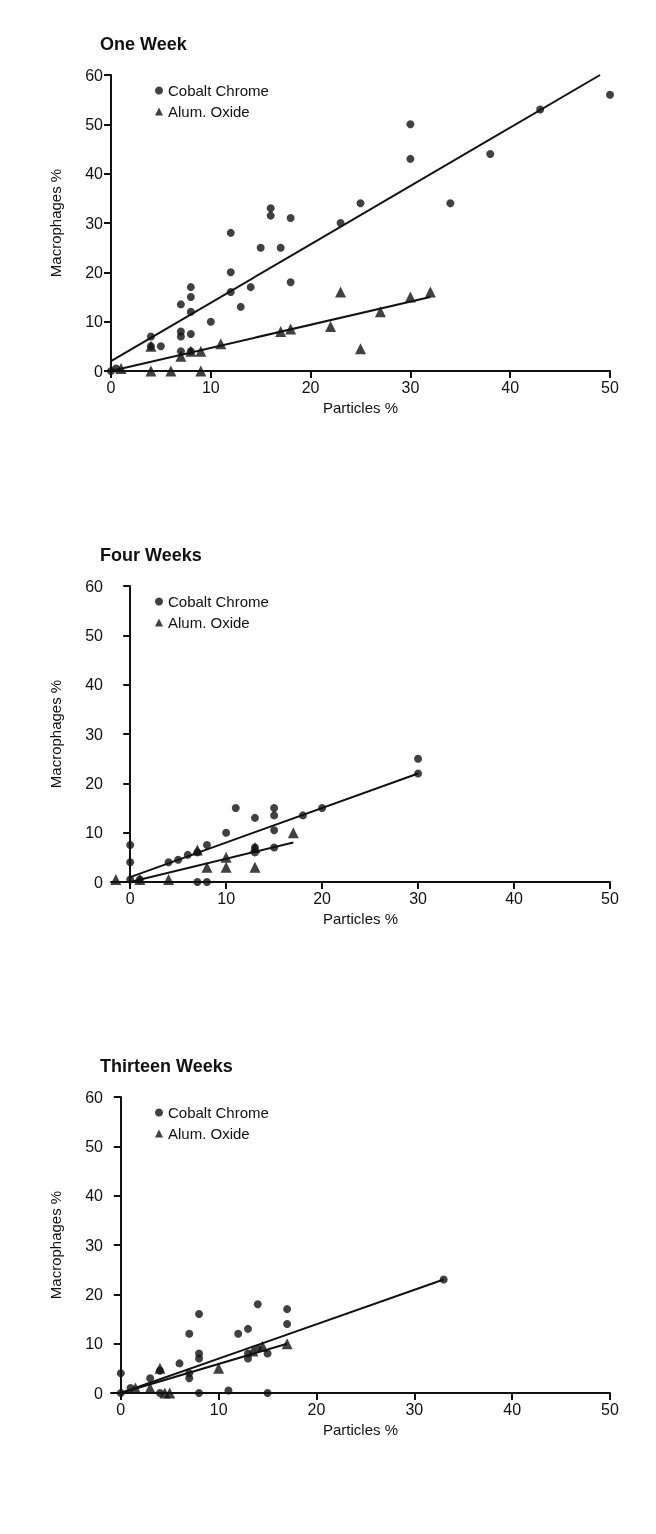 This screenshot has width=656, height=1534. I want to click on chart-title: Thirteen Weeks, so click(166, 1066).